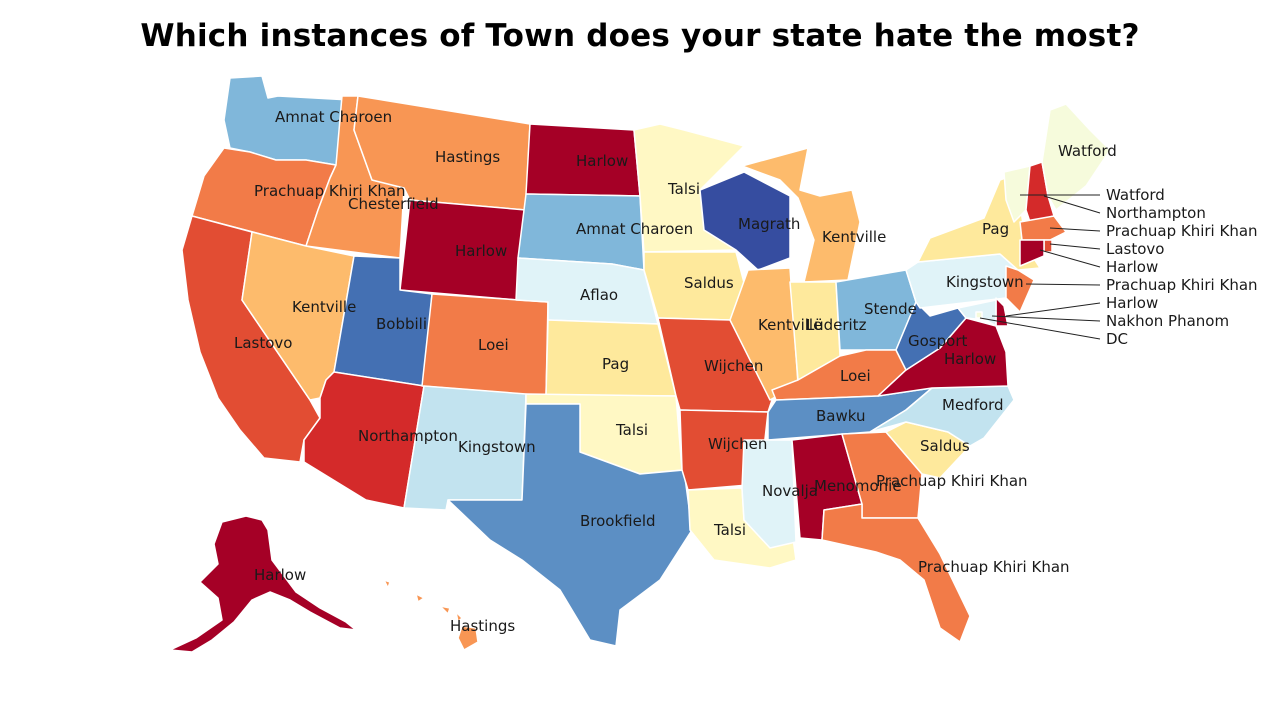 The height and width of the screenshot is (720, 1280). Describe the element at coordinates (1156, 213) in the screenshot. I see `state-label-nh: Northampton` at that location.